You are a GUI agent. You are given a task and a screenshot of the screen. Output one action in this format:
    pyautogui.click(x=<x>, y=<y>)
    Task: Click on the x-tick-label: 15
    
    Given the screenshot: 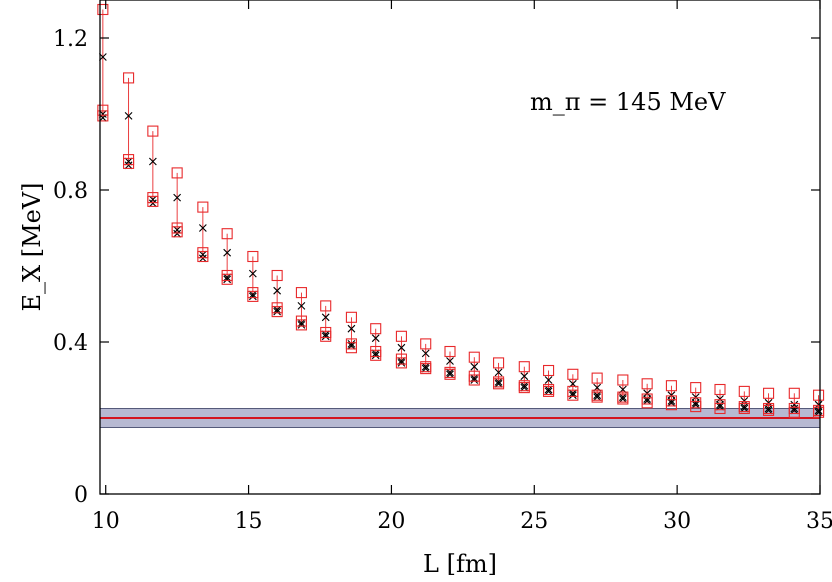 What is the action you would take?
    pyautogui.click(x=249, y=521)
    